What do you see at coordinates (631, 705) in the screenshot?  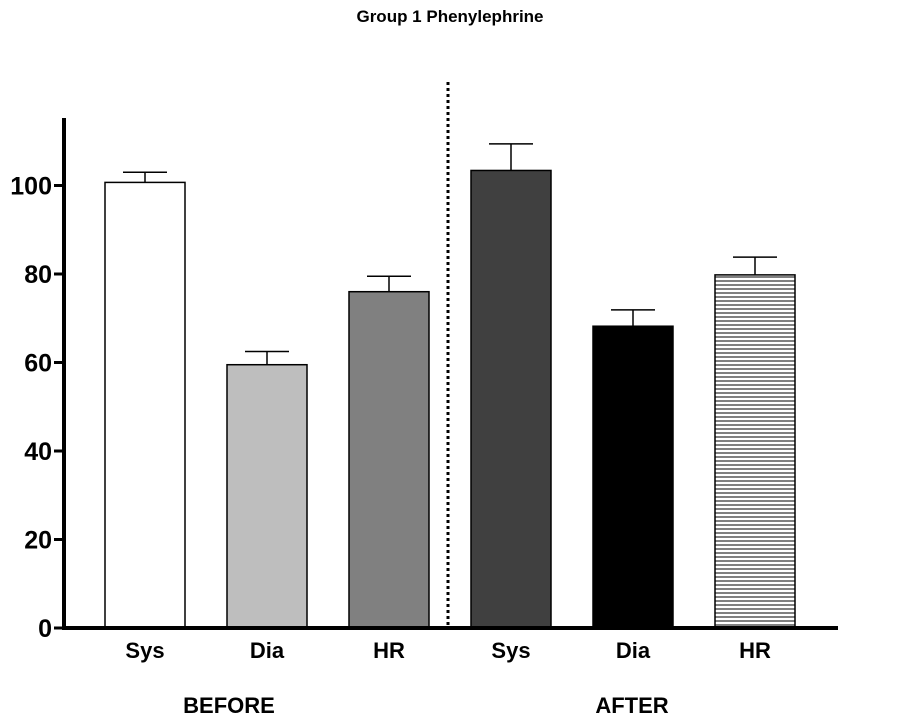 I see `group-label-after: AFTER` at bounding box center [631, 705].